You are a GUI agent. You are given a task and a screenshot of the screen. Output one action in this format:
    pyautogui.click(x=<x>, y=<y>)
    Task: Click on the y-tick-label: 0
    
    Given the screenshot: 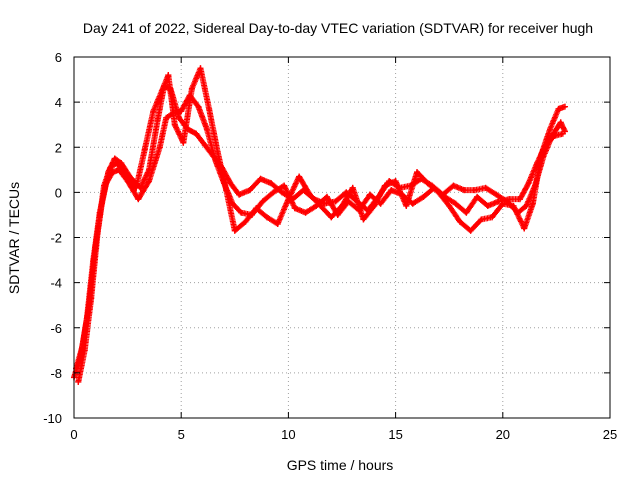 What is the action you would take?
    pyautogui.click(x=58, y=192)
    